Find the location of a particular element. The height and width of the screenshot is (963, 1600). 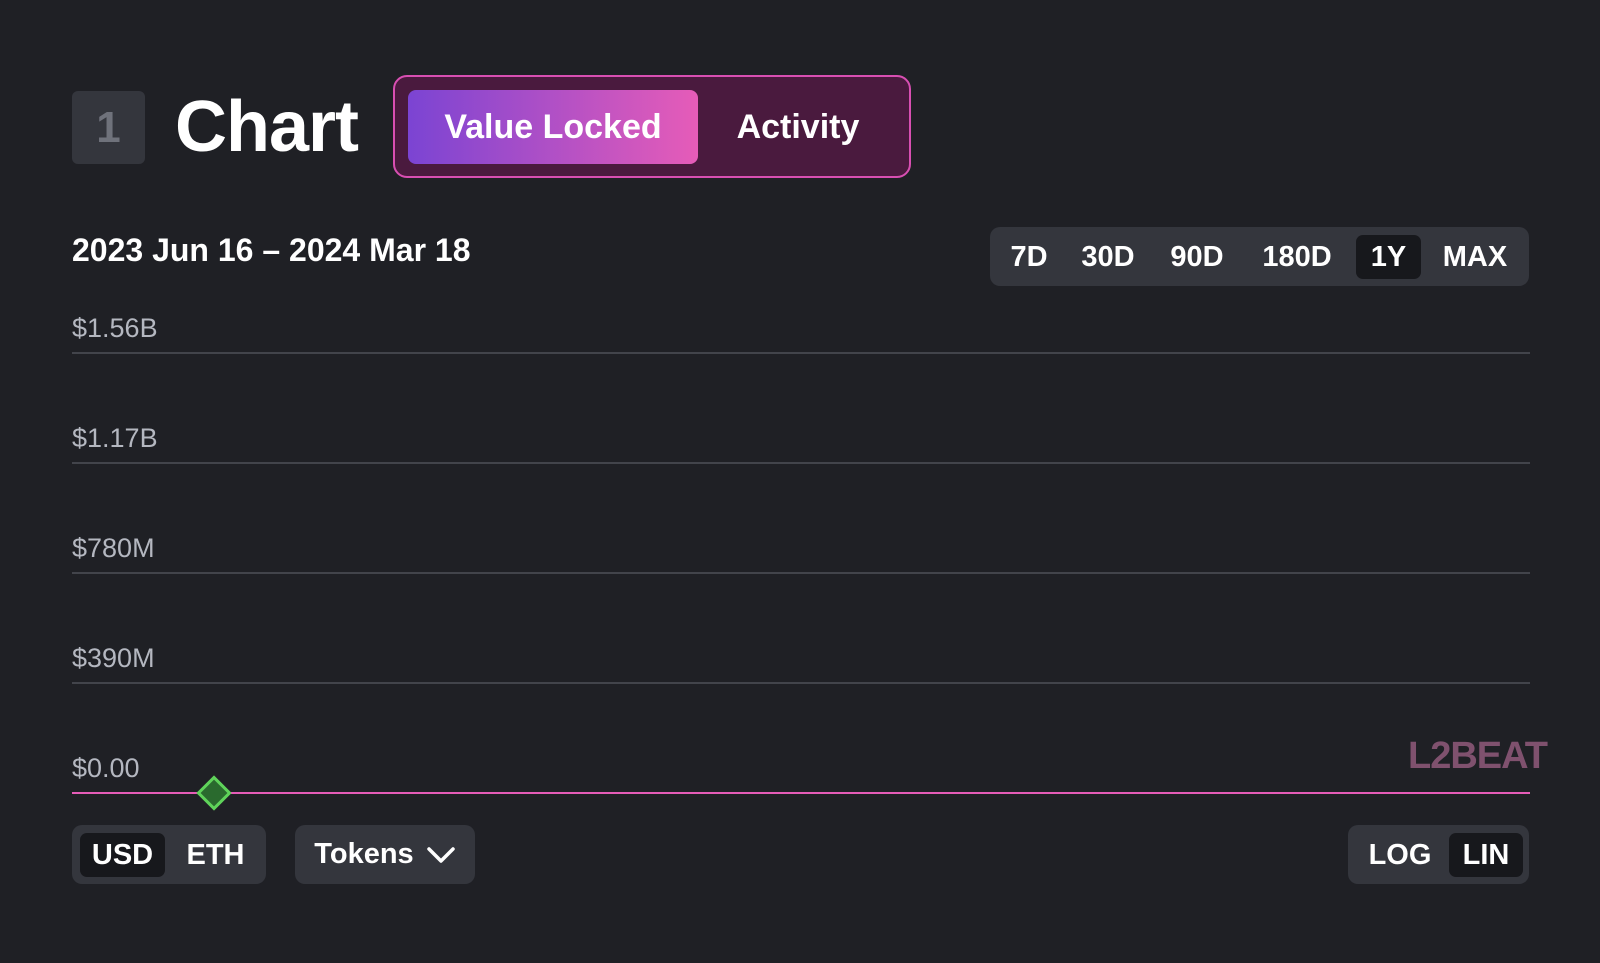

event-marker-diamond is located at coordinates (214, 793).